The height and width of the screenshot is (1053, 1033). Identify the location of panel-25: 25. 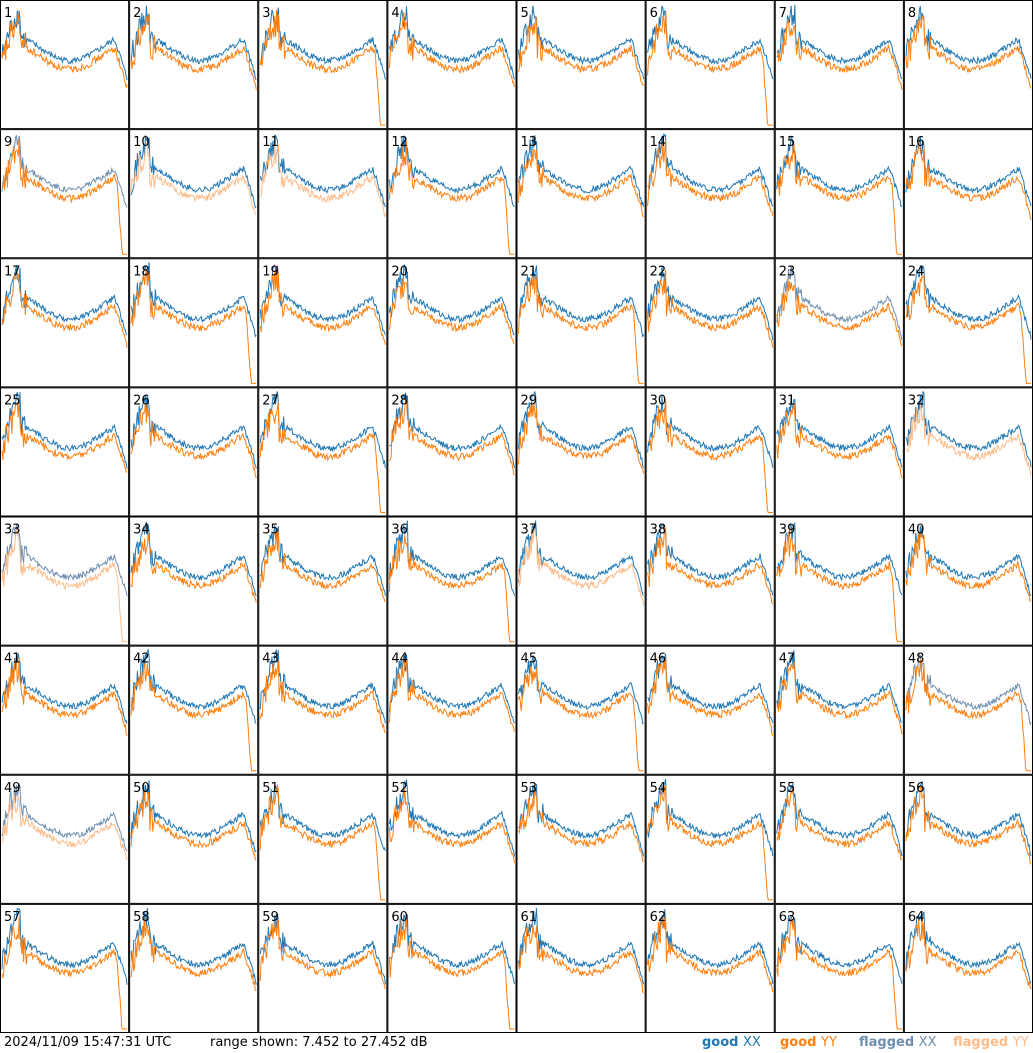
(65, 452).